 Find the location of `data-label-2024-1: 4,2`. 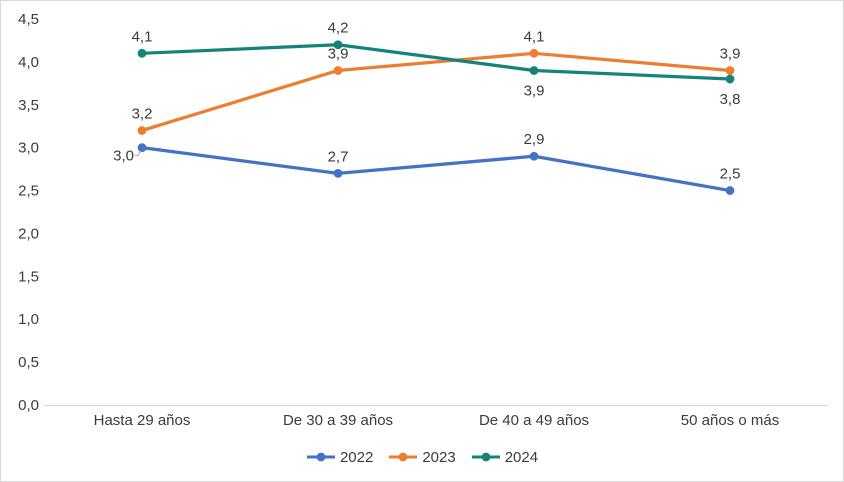

data-label-2024-1: 4,2 is located at coordinates (338, 28).